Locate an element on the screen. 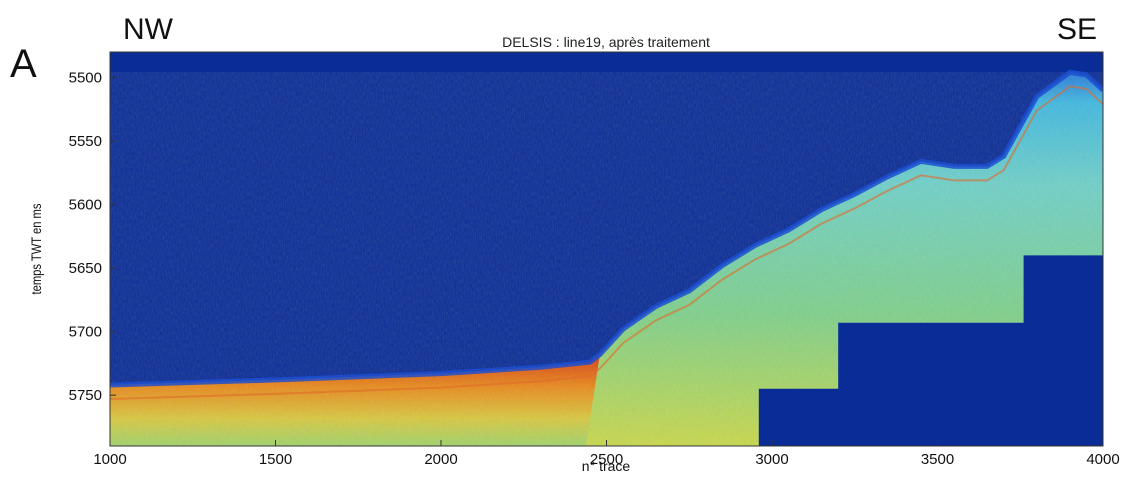 Image resolution: width=1133 pixels, height=481 pixels. y-tick-label: 5600 is located at coordinates (85, 205).